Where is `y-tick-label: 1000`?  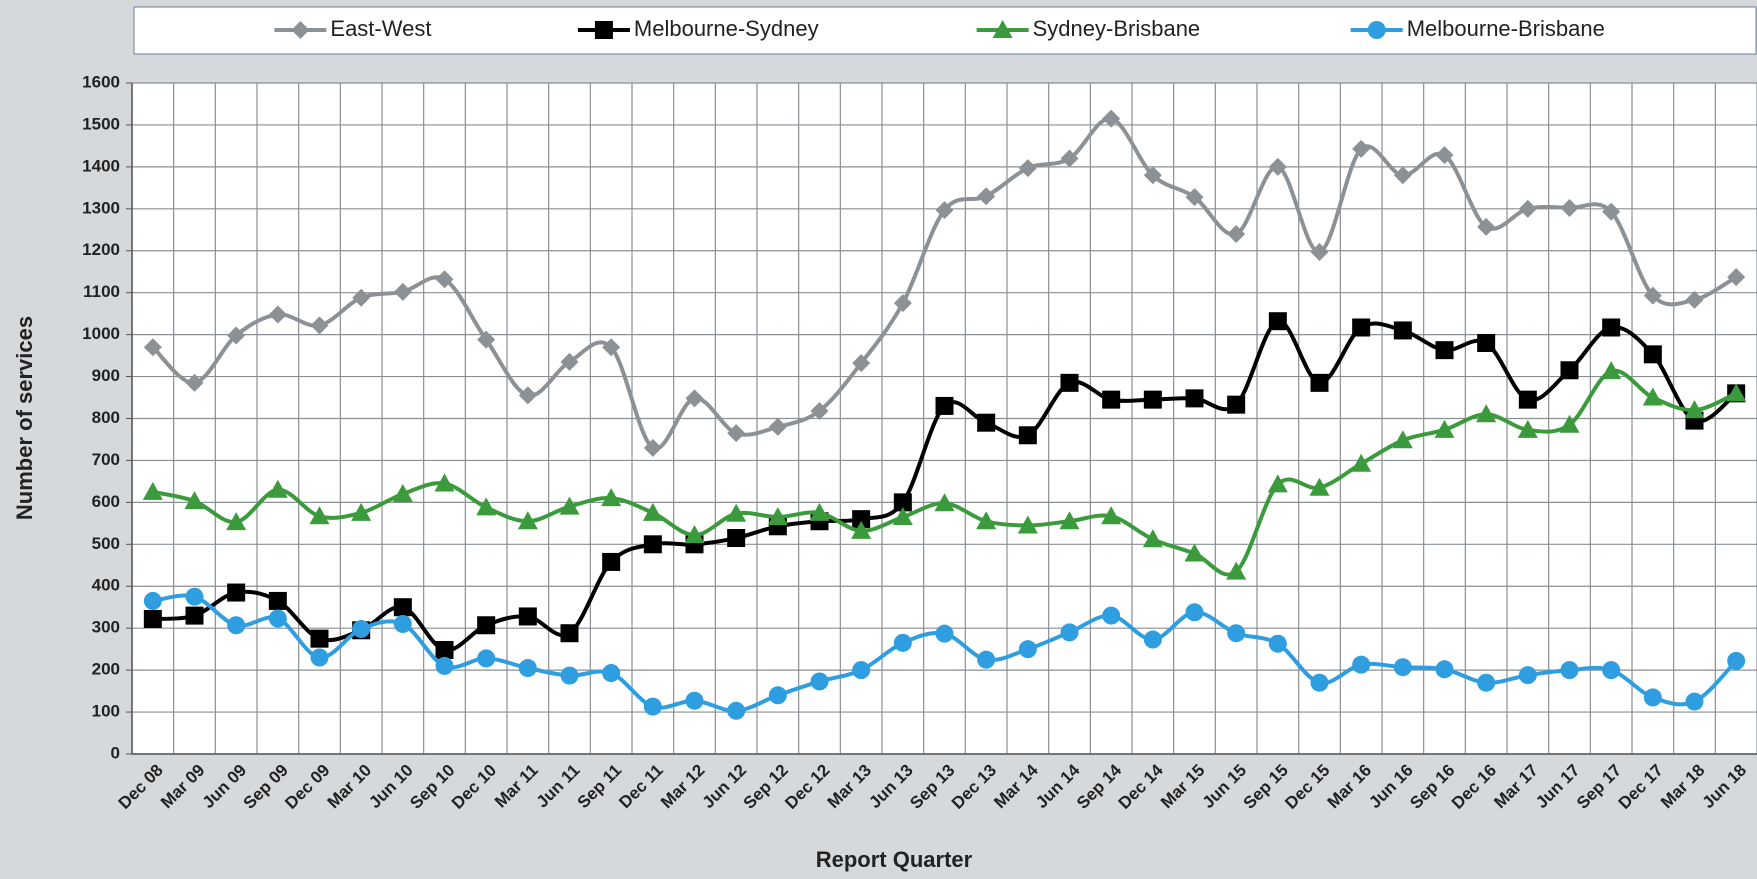 y-tick-label: 1000 is located at coordinates (101, 333).